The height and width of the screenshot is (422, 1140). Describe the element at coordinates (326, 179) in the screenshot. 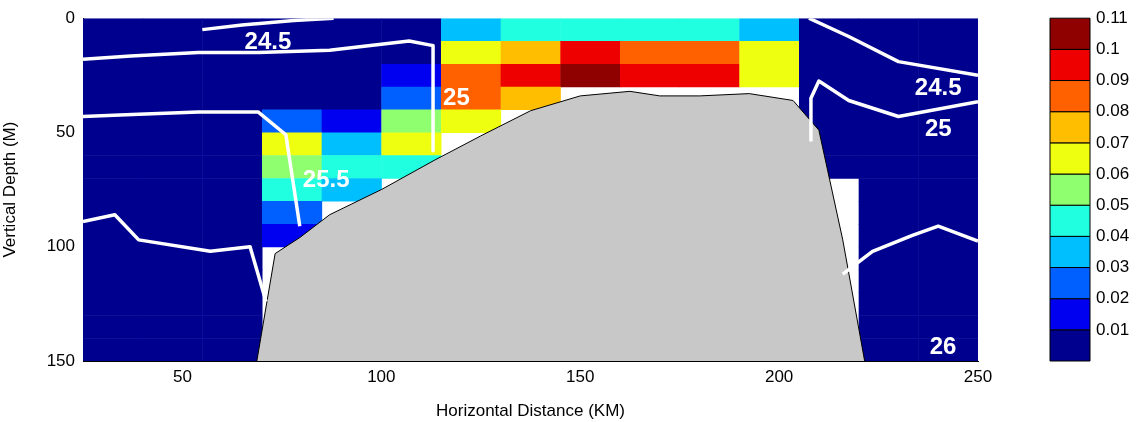

I see `series-label: 25.5` at that location.